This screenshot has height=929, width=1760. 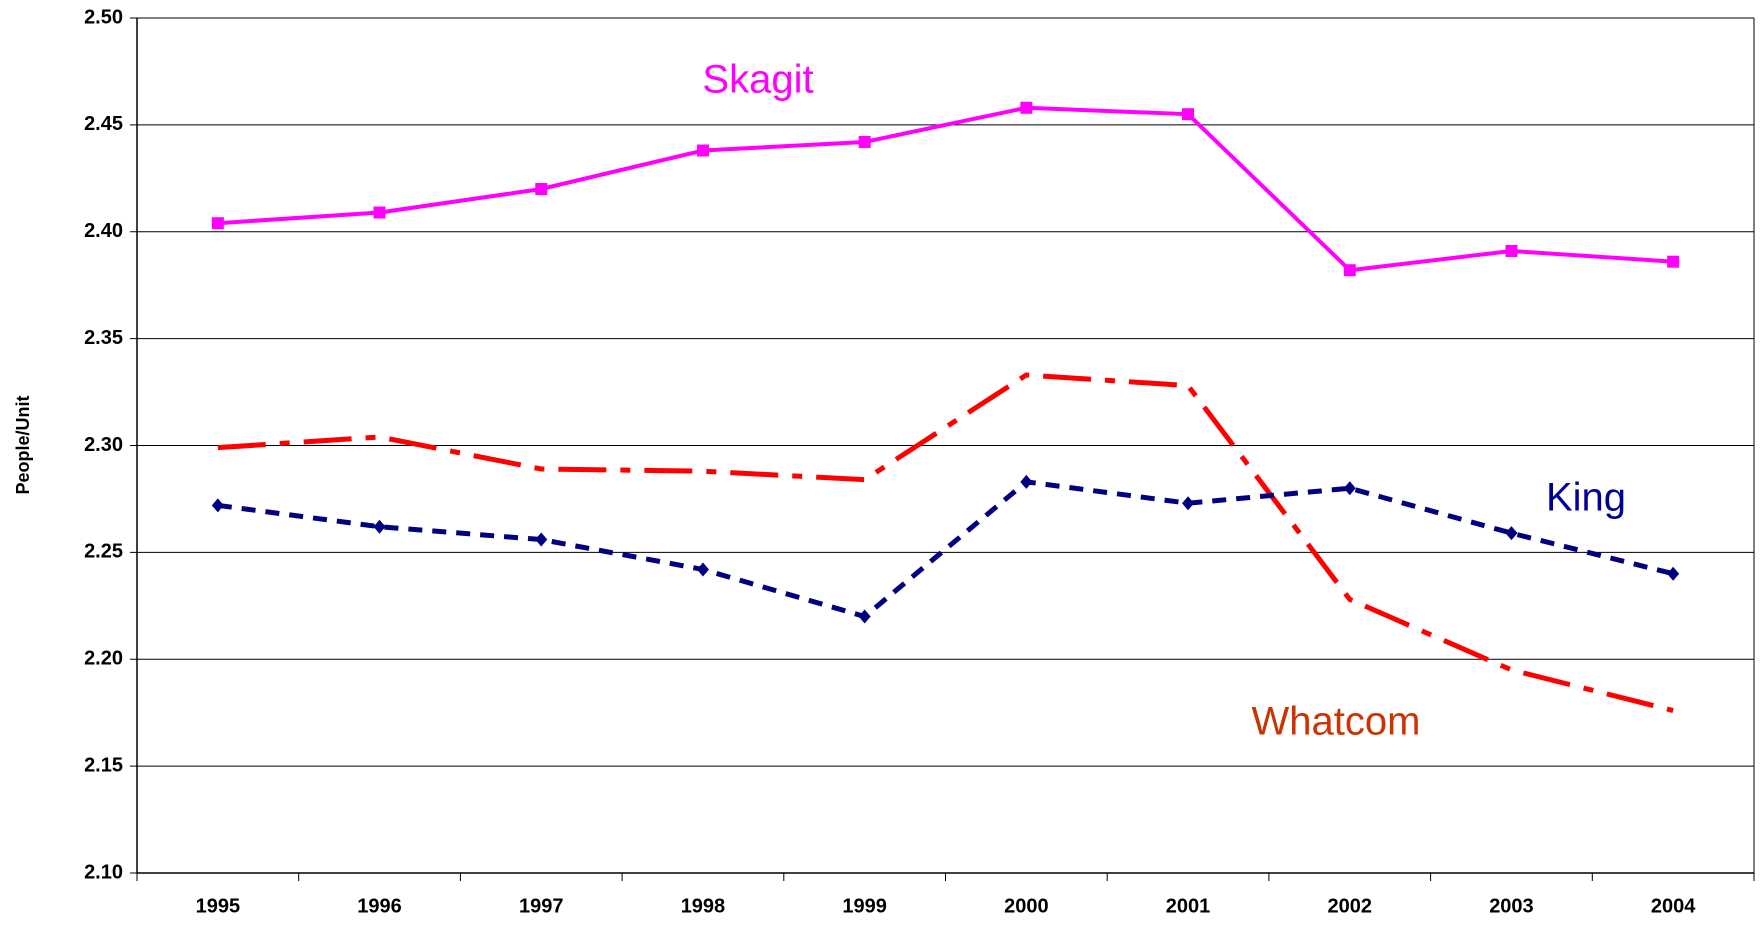 What do you see at coordinates (103, 17) in the screenshot?
I see `y-tick-label: 2.50` at bounding box center [103, 17].